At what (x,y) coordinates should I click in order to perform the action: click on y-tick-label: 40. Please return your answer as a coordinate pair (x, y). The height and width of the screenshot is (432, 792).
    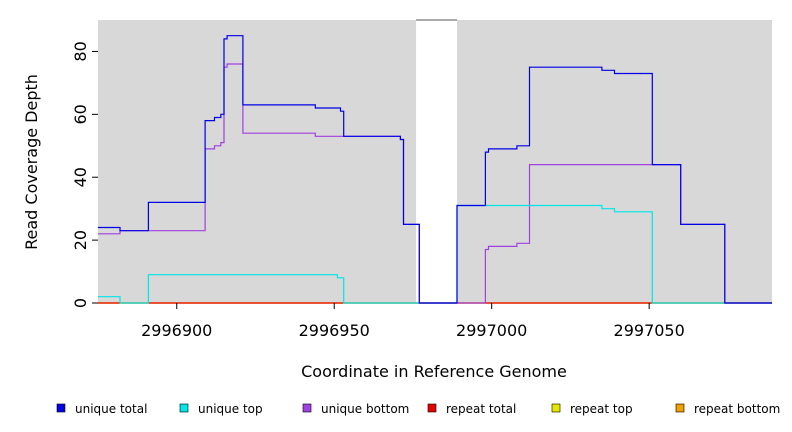
    Looking at the image, I should click on (80, 177).